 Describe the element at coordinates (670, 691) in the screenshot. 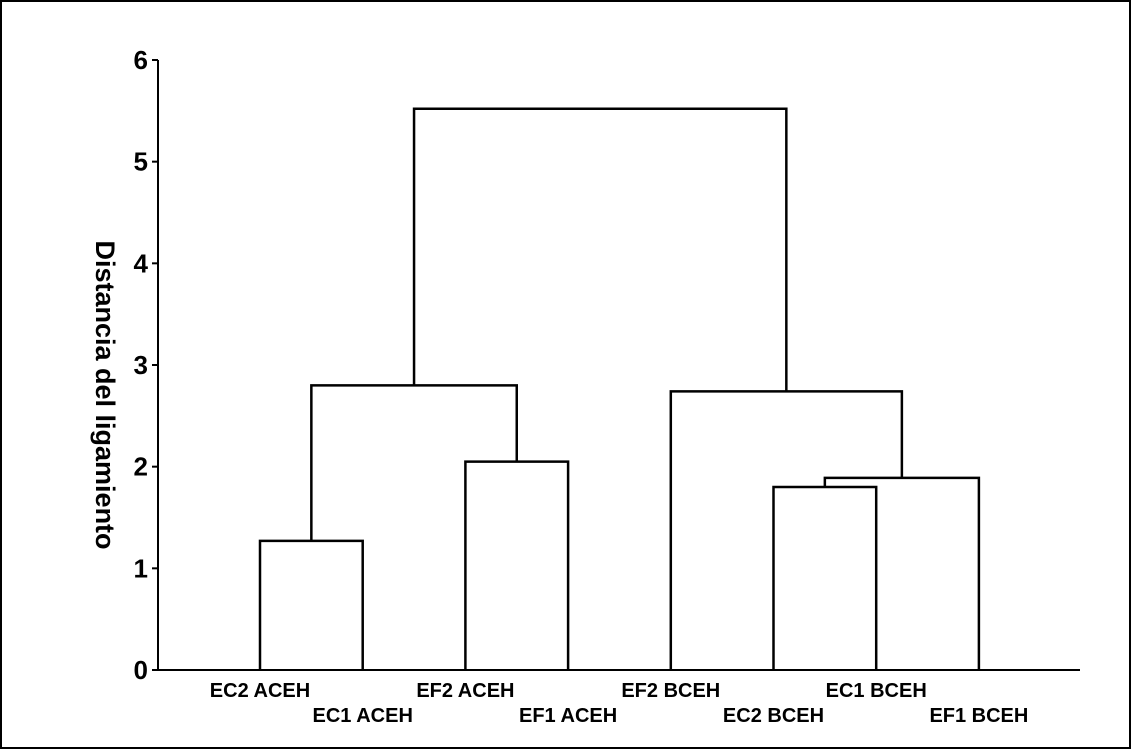

I see `leaf-label: EF2 BCEH` at that location.